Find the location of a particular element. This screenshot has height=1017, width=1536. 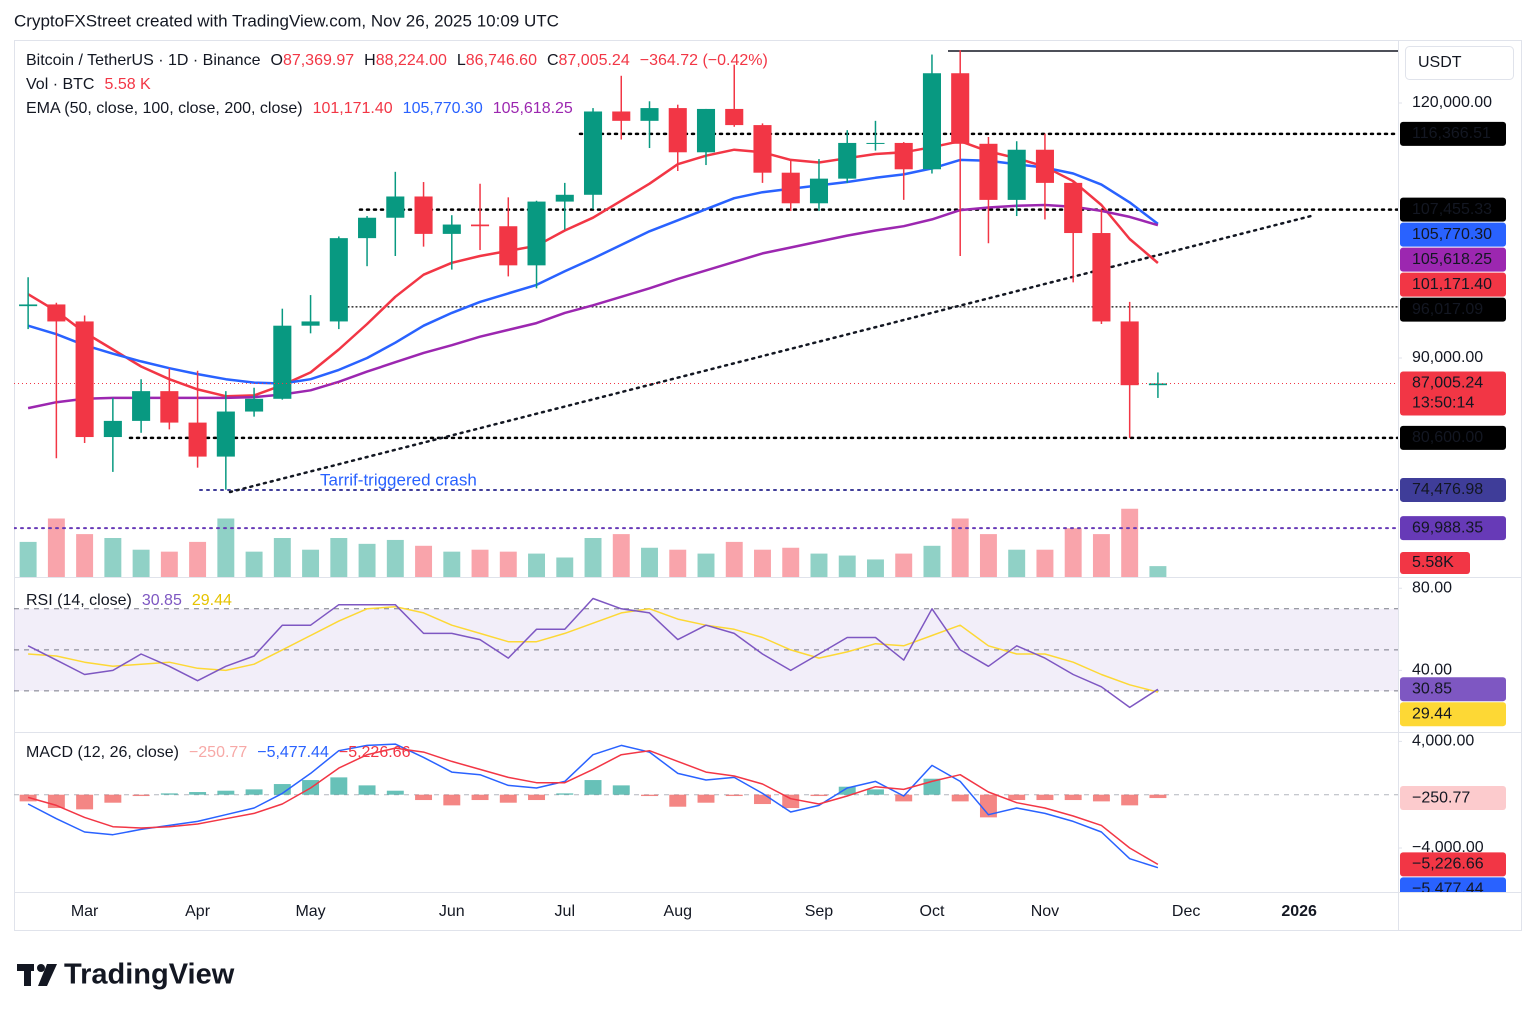

rsi-pane is located at coordinates (706, 653).